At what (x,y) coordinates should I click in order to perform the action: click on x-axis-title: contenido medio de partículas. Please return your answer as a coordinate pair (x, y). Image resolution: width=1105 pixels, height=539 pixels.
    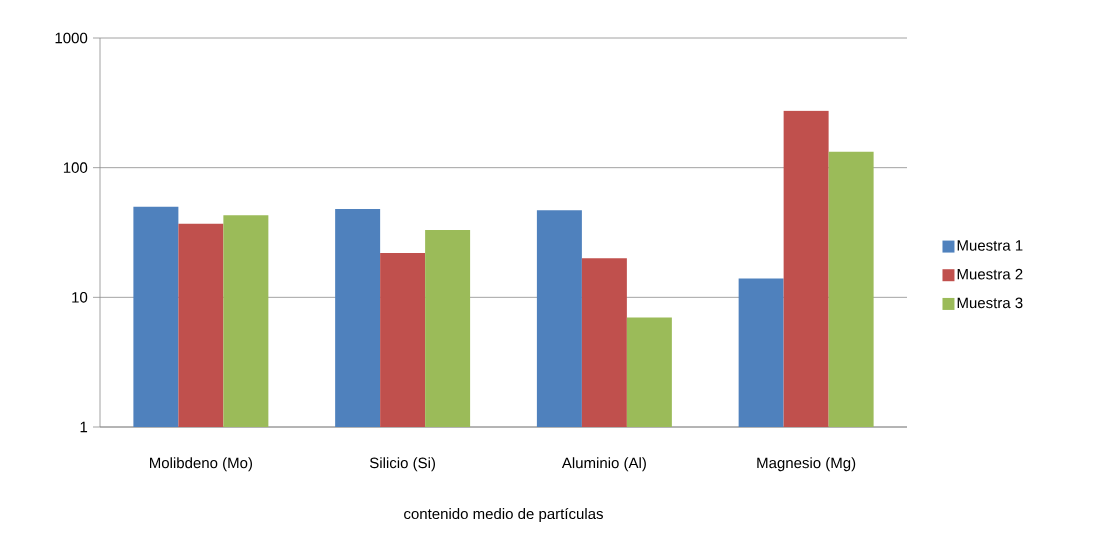
    Looking at the image, I should click on (503, 515).